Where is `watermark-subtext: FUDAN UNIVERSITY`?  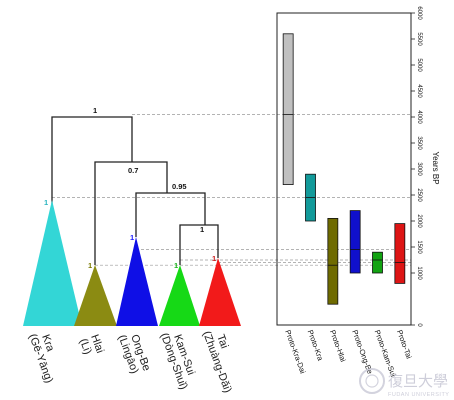 watermark-subtext: FUDAN UNIVERSITY is located at coordinates (418, 395).